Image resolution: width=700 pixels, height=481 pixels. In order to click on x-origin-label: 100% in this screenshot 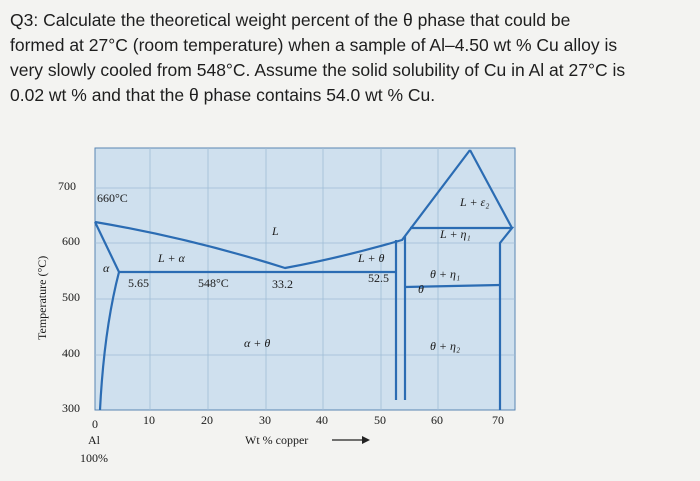, I will do `click(94, 458)`.